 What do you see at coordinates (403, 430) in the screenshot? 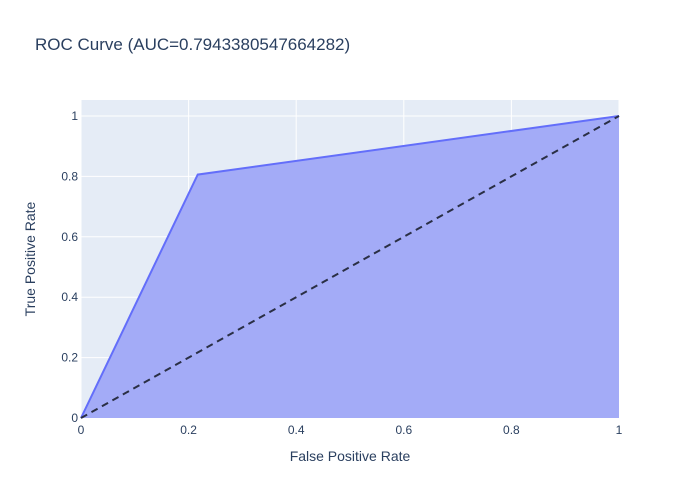
I see `x-tick-label: 0.6` at bounding box center [403, 430].